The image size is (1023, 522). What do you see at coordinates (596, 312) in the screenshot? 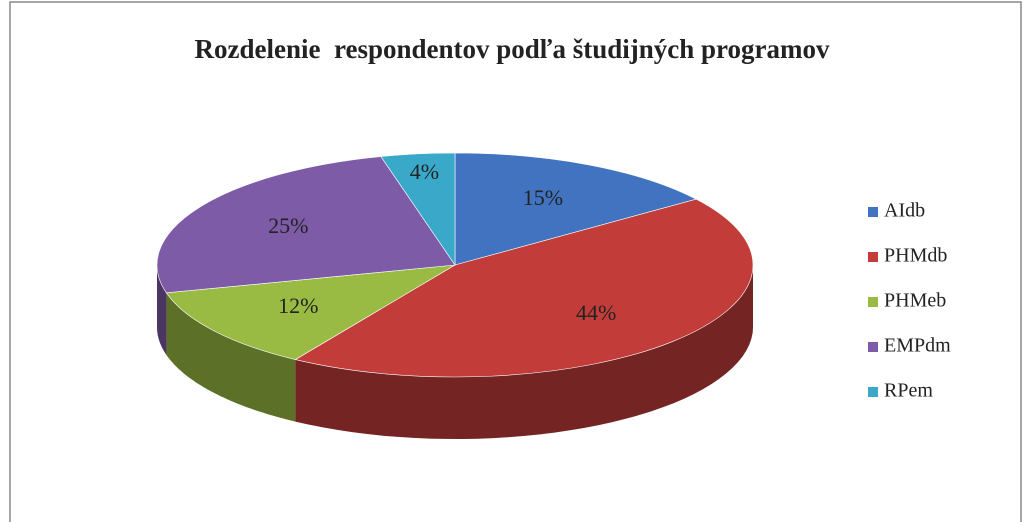
I see `data-label: 44%` at bounding box center [596, 312].